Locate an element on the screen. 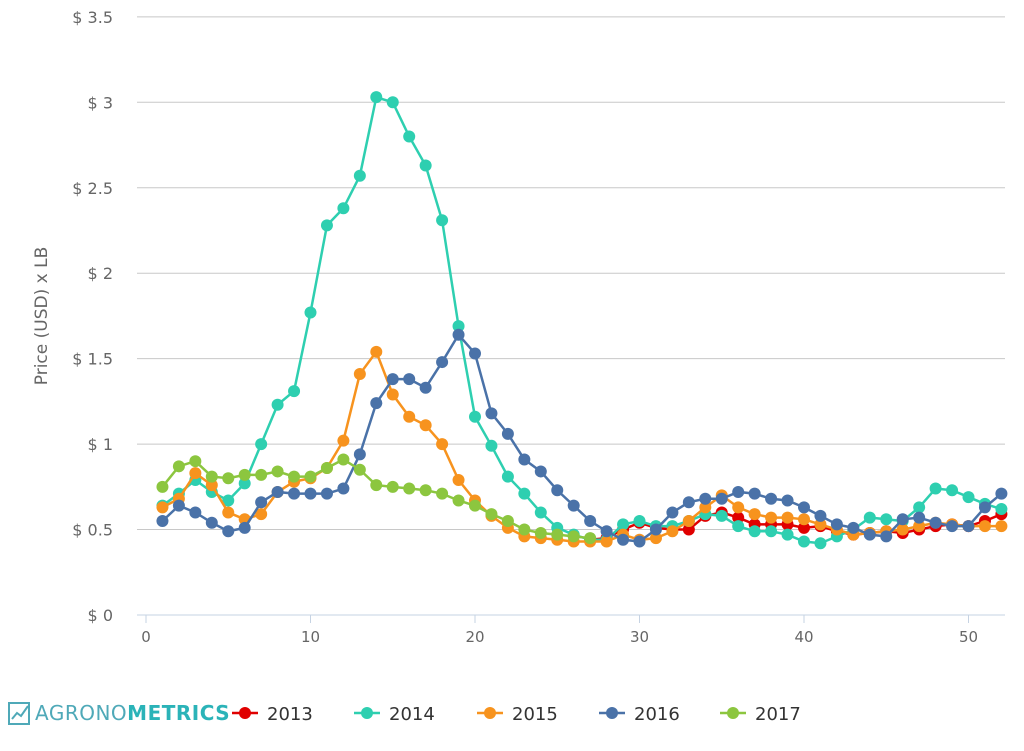 This screenshot has width=1024, height=751. legend-item-2013: 2013 is located at coordinates (272, 714).